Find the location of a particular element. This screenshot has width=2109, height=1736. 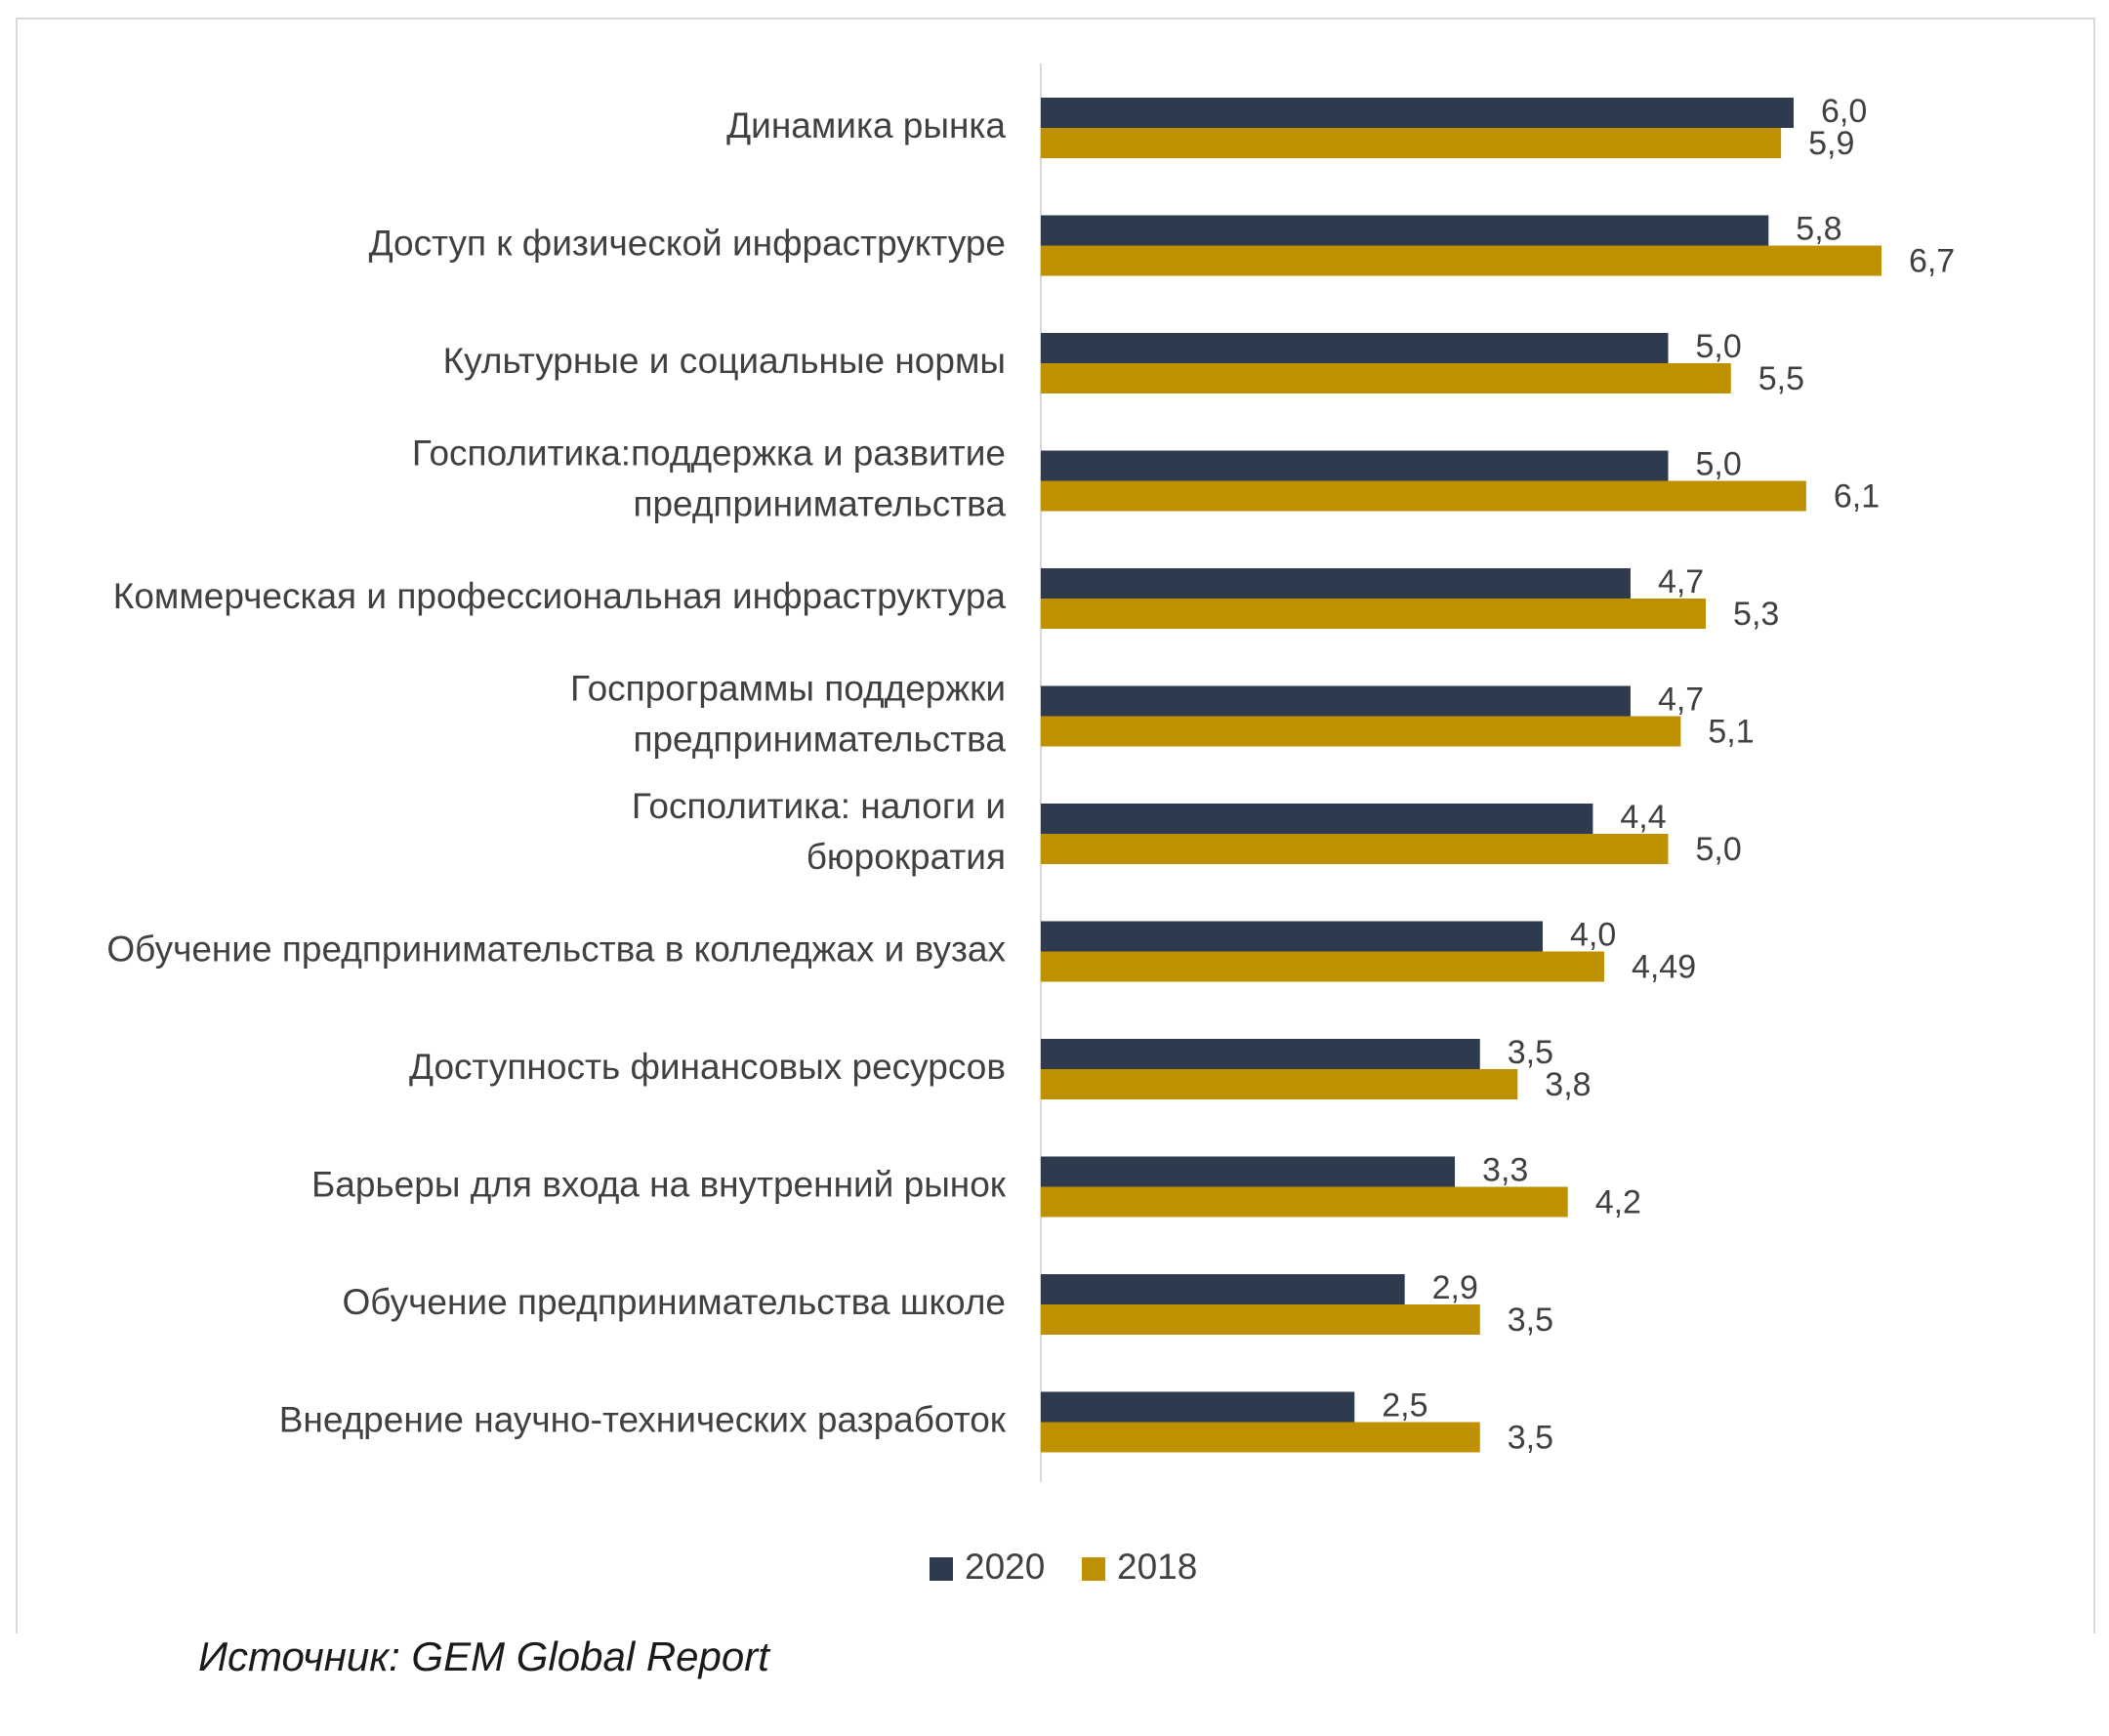

category-label: Обучение предпринимательства школе is located at coordinates (674, 1302).